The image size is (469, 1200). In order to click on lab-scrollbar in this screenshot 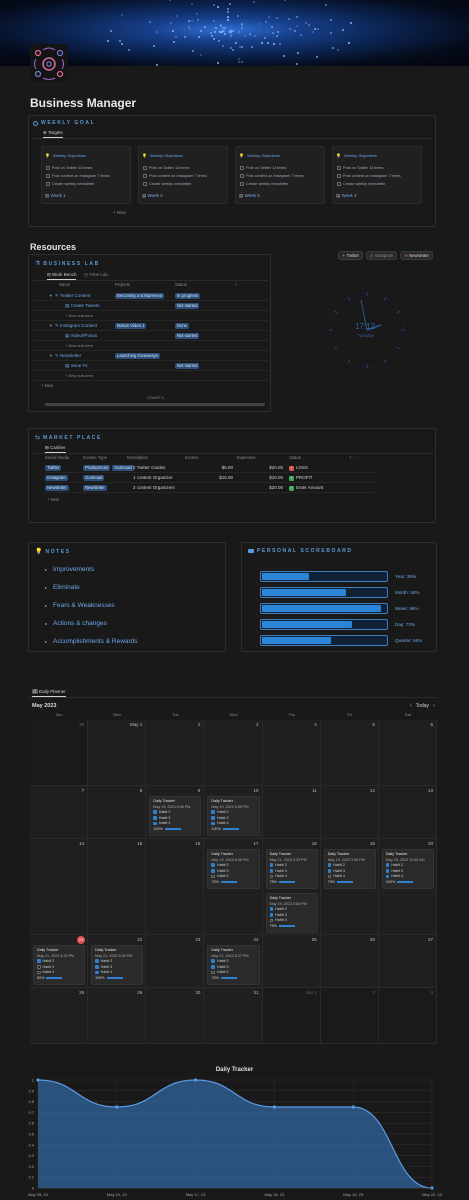, I will do `click(155, 404)`.